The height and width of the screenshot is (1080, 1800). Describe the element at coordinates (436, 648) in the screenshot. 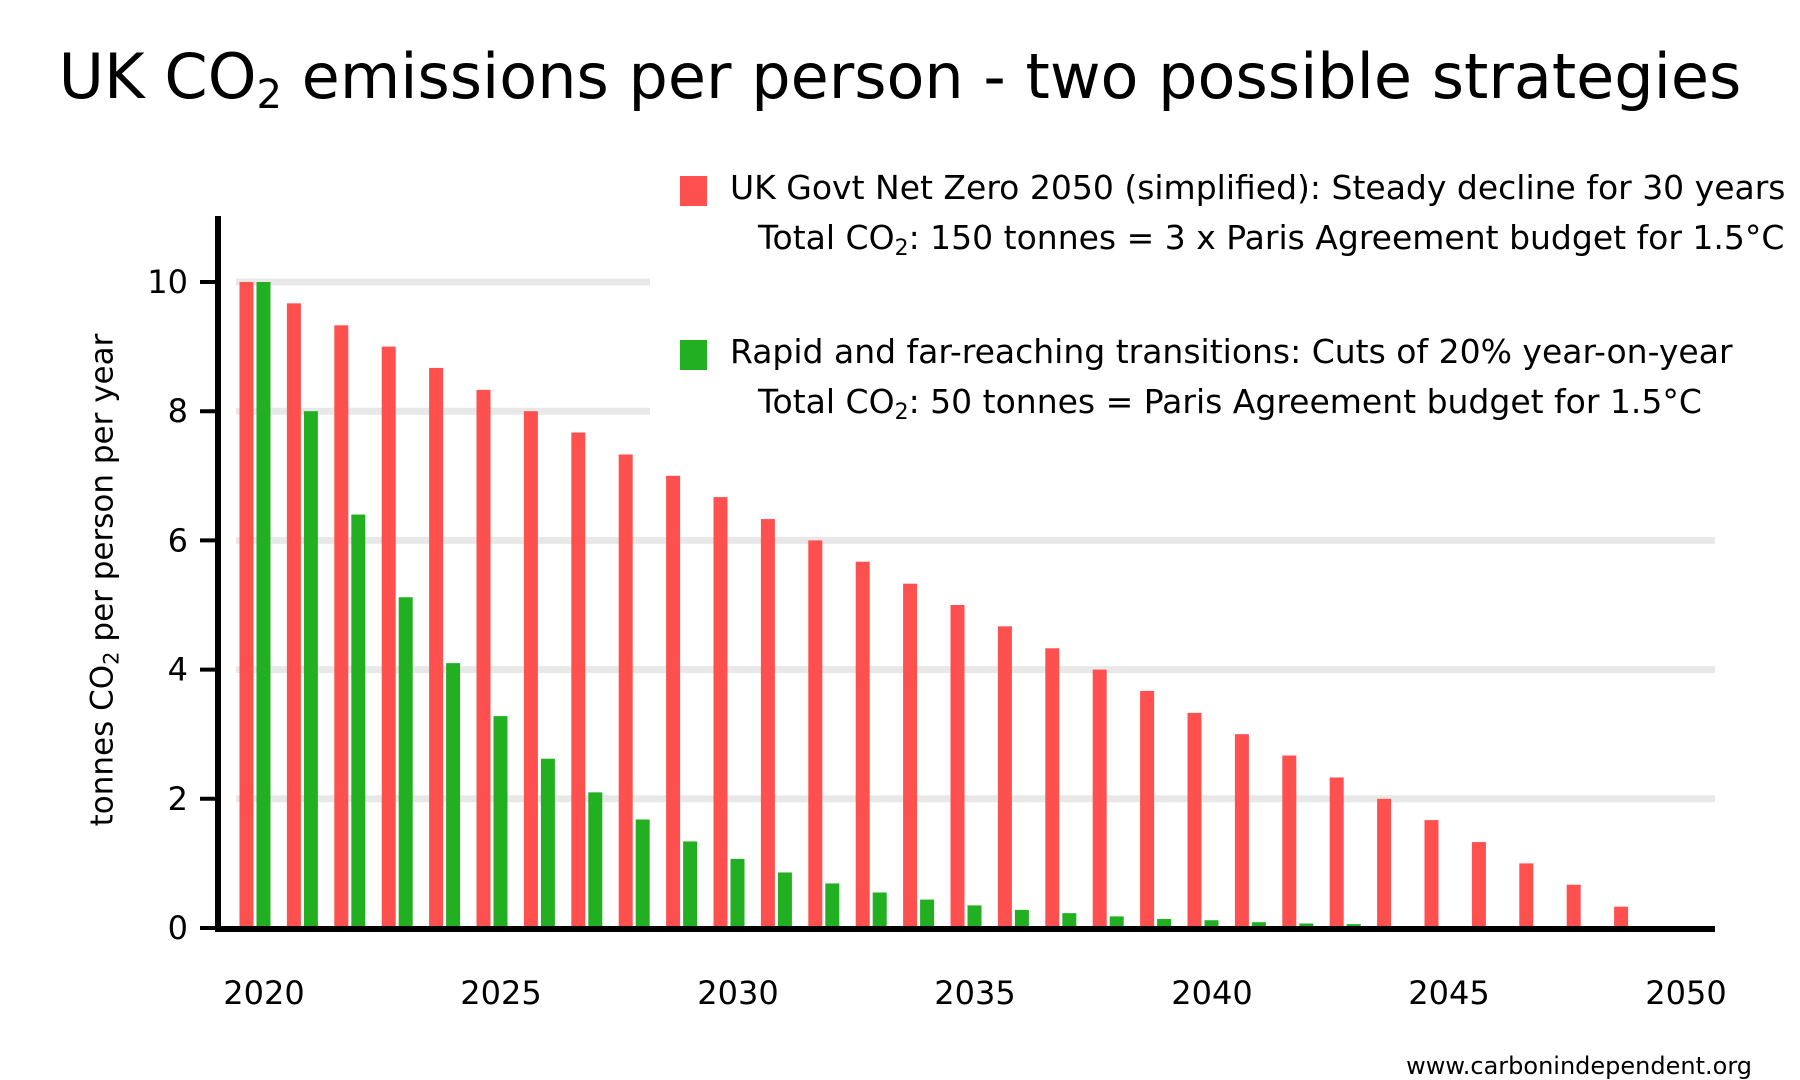

I see `bar-net-zero-2024` at that location.